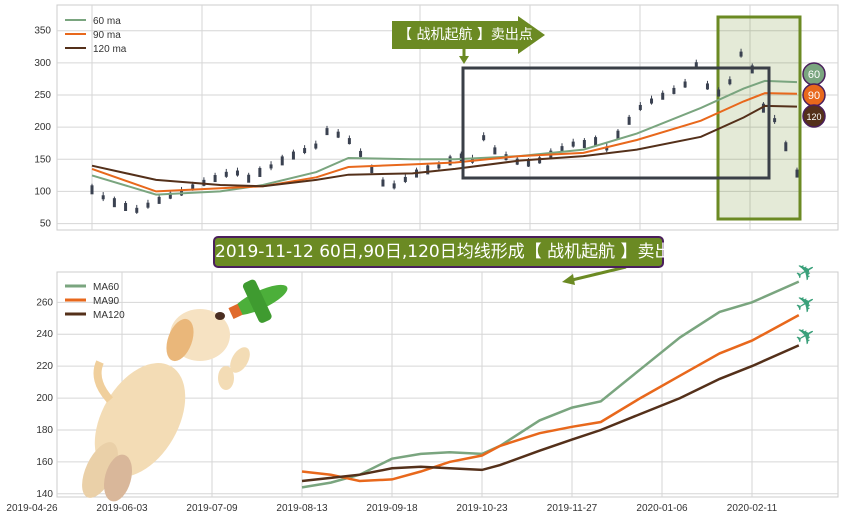 The height and width of the screenshot is (520, 843). Describe the element at coordinates (44, 398) in the screenshot. I see `y-tick-label: 200` at that location.